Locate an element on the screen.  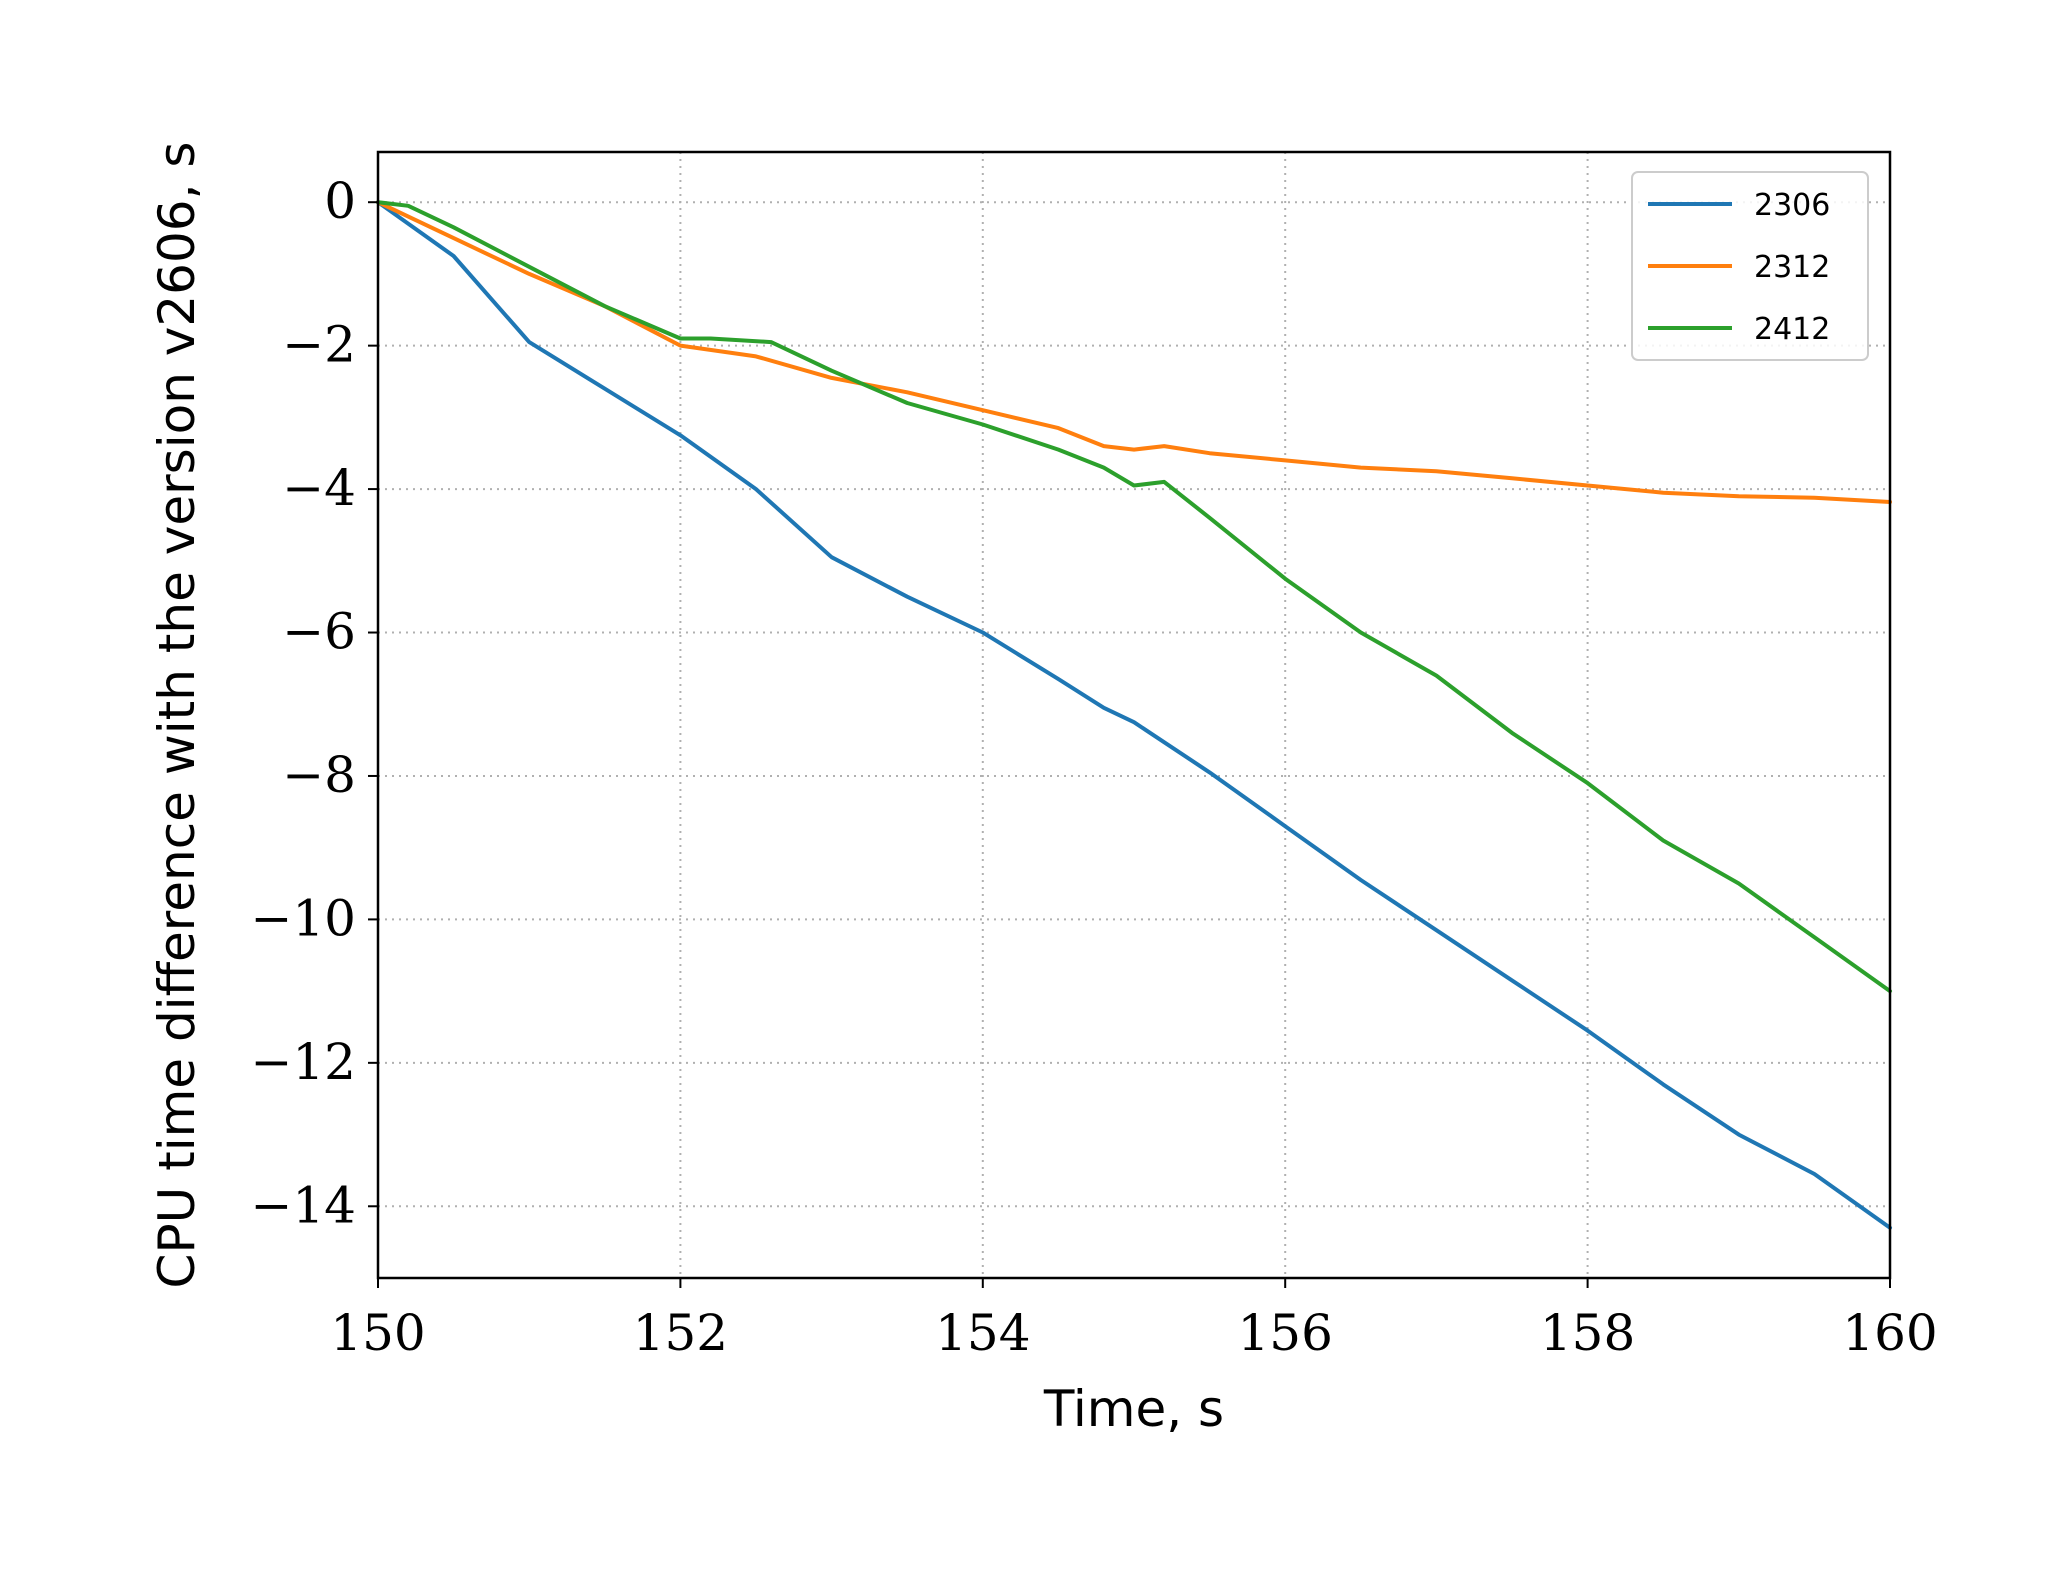
x-axis-label: Time, s is located at coordinates (1133, 1409).